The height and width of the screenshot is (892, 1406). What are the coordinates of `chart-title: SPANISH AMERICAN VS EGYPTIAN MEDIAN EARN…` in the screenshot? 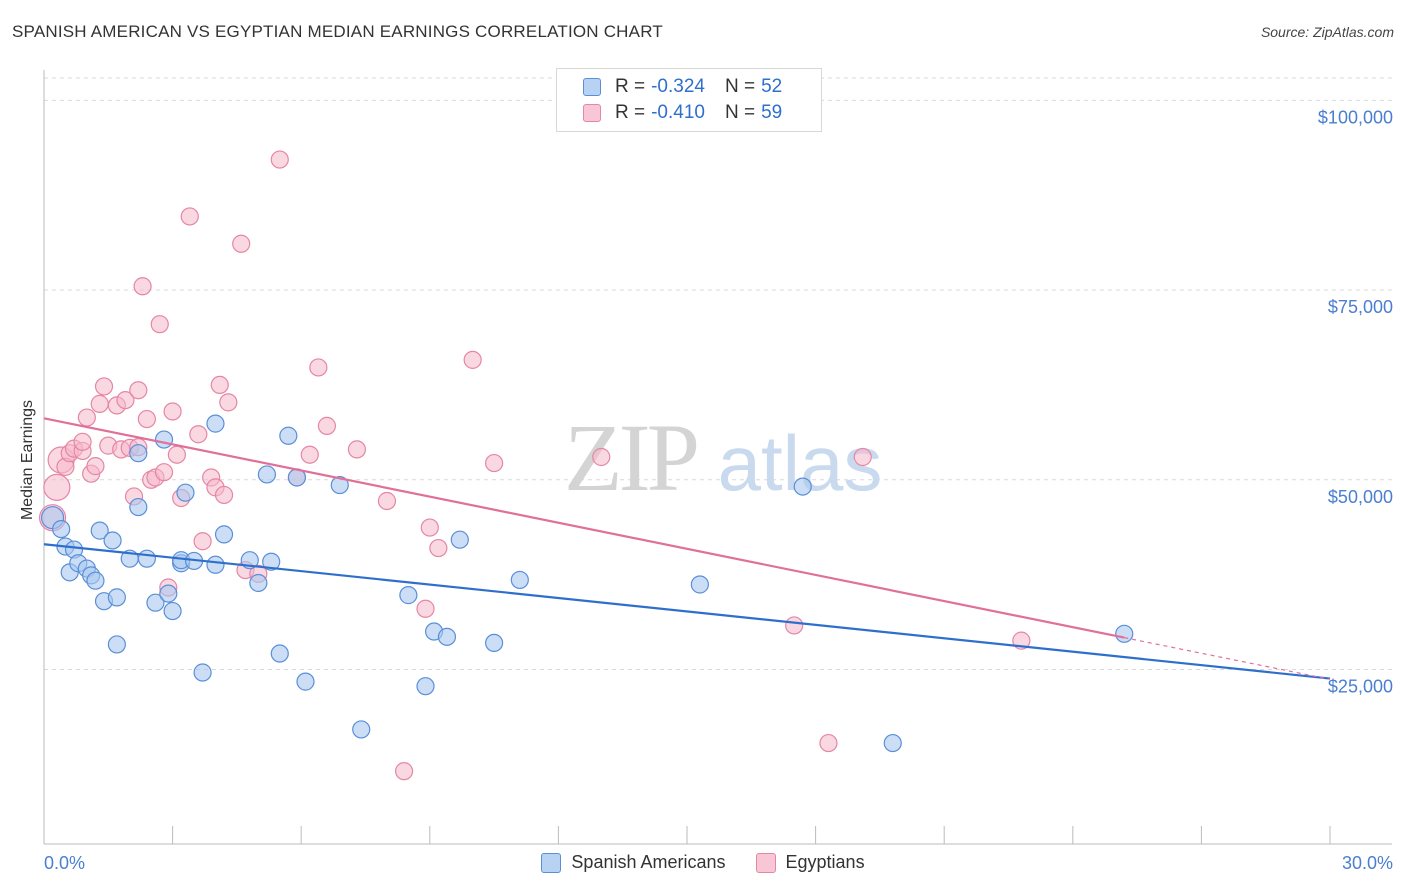 It's located at (337, 31).